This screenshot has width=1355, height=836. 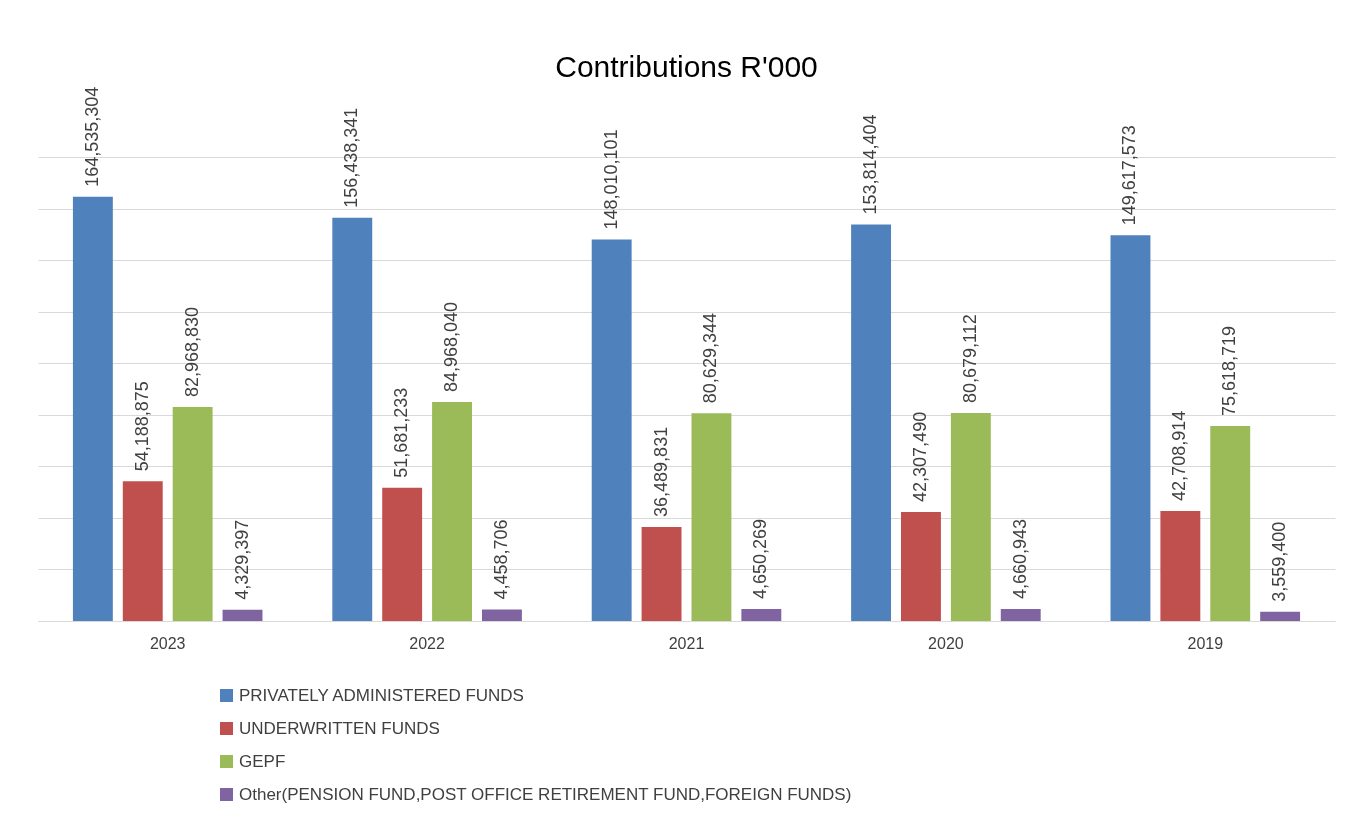 What do you see at coordinates (1205, 643) in the screenshot?
I see `x-tick-label: 2019` at bounding box center [1205, 643].